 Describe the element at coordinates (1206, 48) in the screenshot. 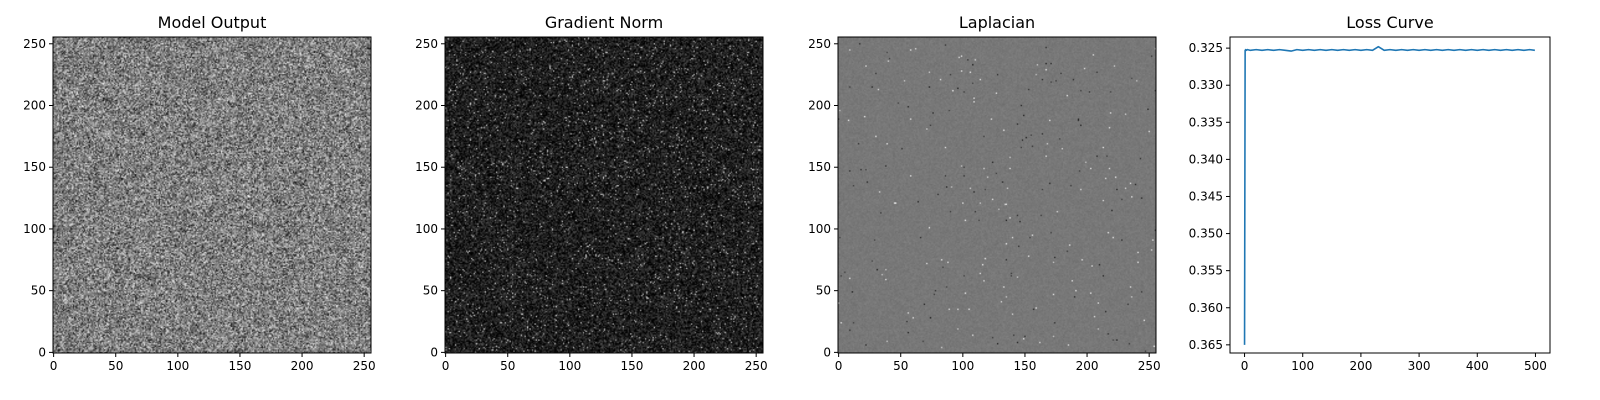

I see `y-tick-label: 0.325` at that location.